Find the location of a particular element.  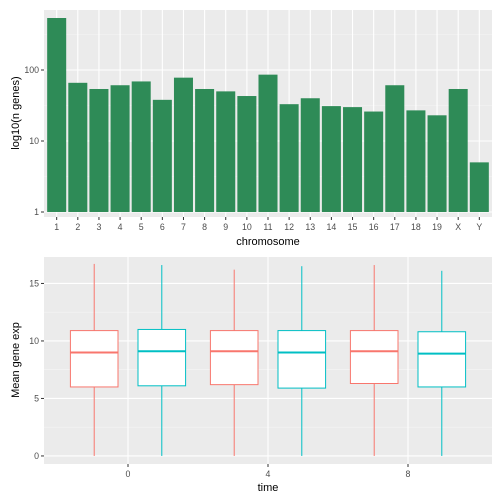

bar-chart-x-axis-title: chromosome is located at coordinates (268, 242).